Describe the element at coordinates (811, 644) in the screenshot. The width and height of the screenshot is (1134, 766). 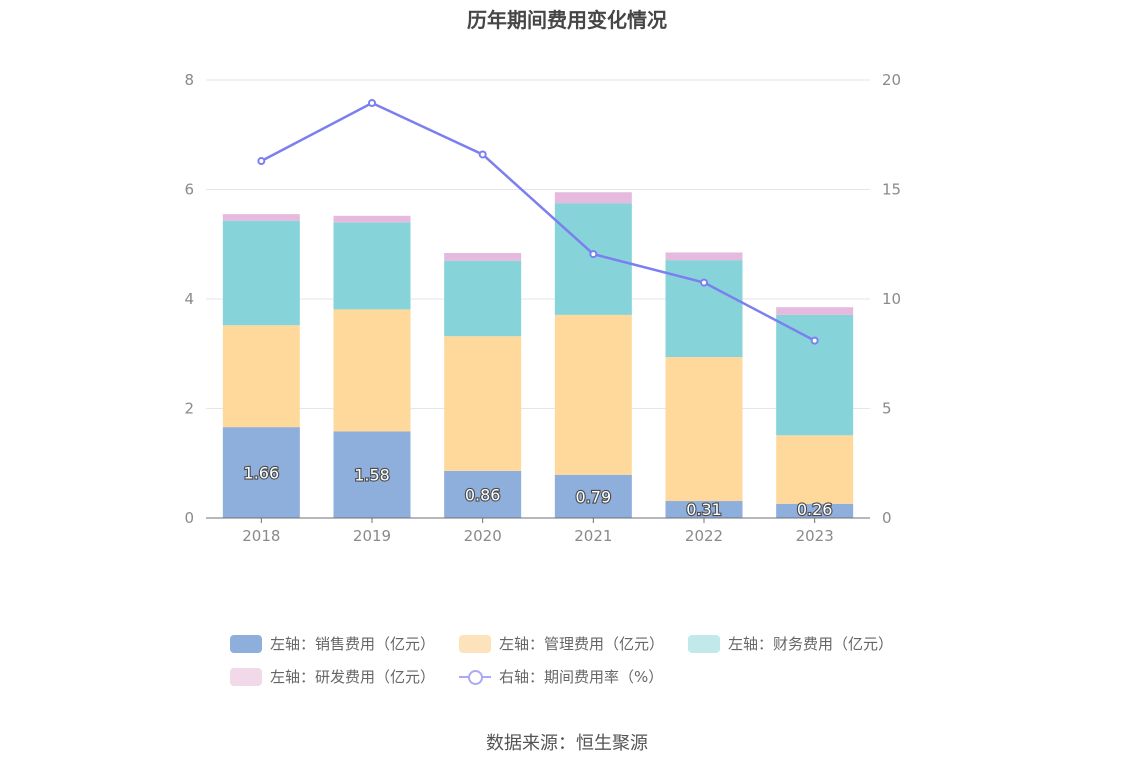
I see `legend-label: 左轴：财务费用（亿元）` at that location.